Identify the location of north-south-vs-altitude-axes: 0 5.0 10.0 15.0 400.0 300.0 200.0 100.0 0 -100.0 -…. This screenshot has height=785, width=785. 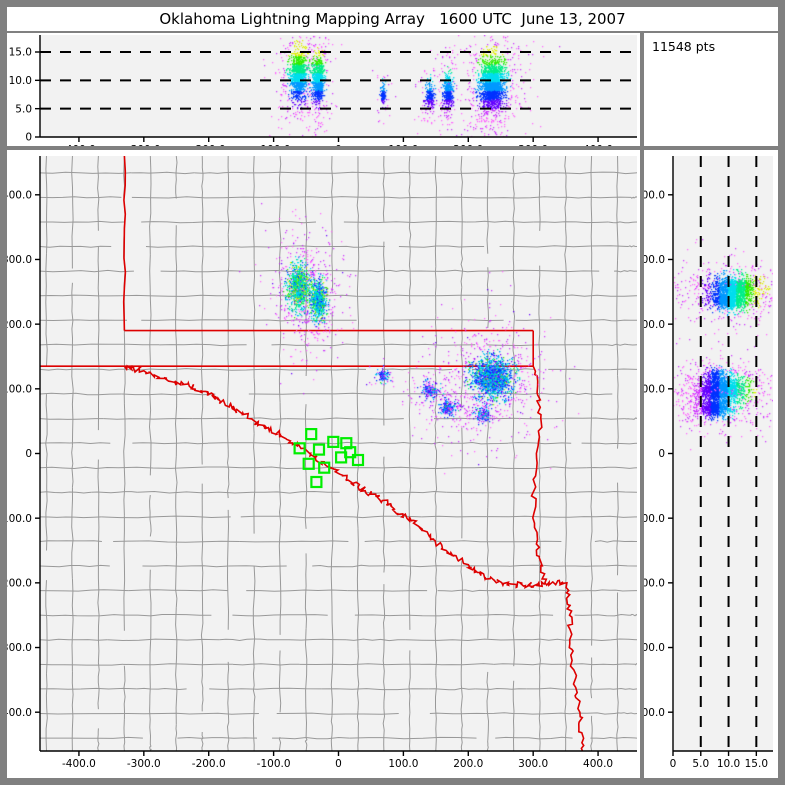
(708, 463).